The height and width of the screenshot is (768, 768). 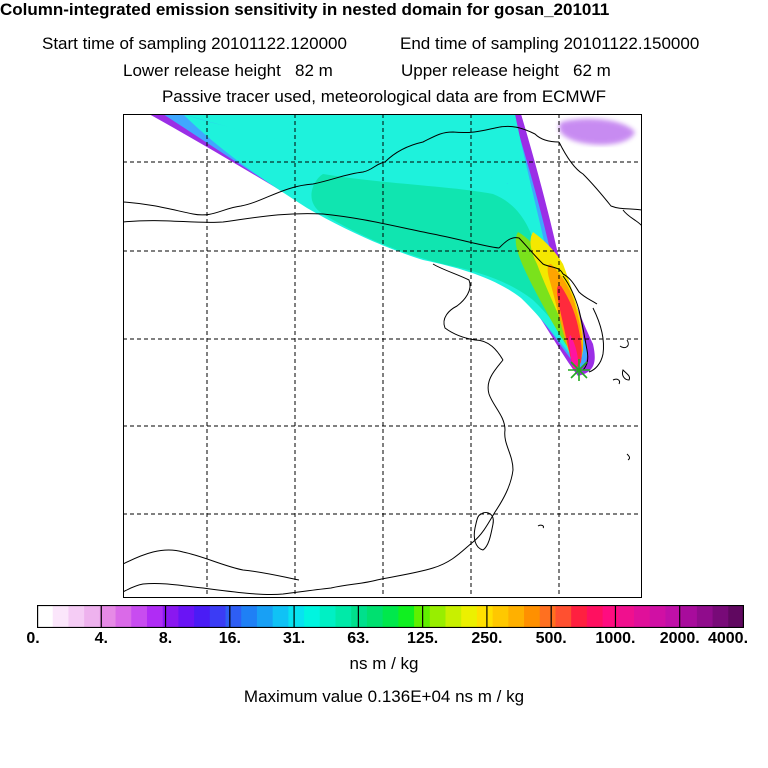 What do you see at coordinates (229, 638) in the screenshot?
I see `colorbar-tick-label: 16.` at bounding box center [229, 638].